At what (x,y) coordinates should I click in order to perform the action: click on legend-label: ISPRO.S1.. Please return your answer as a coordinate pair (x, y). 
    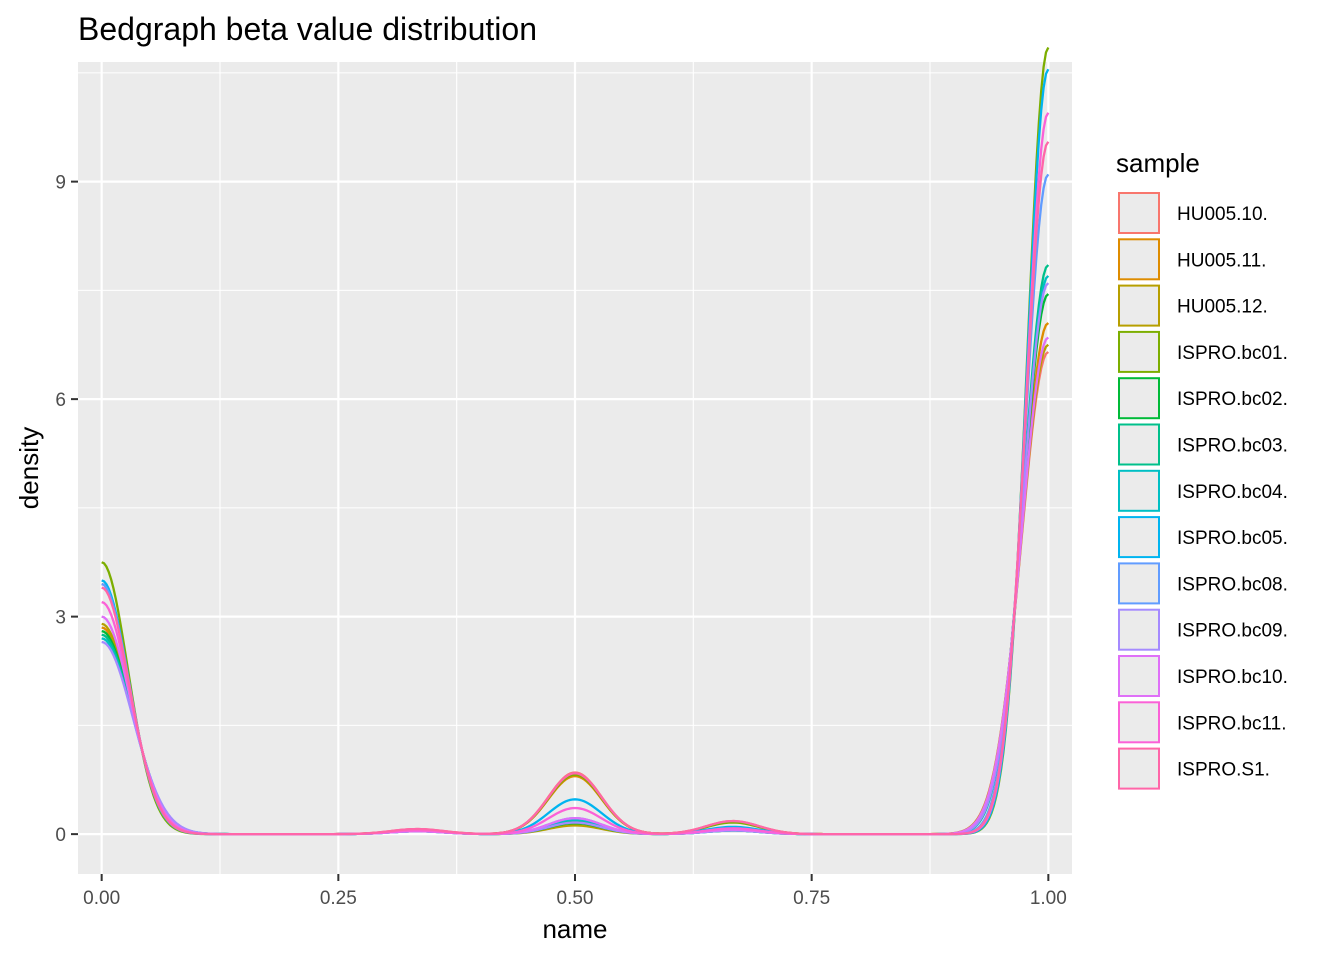
    Looking at the image, I should click on (1223, 770).